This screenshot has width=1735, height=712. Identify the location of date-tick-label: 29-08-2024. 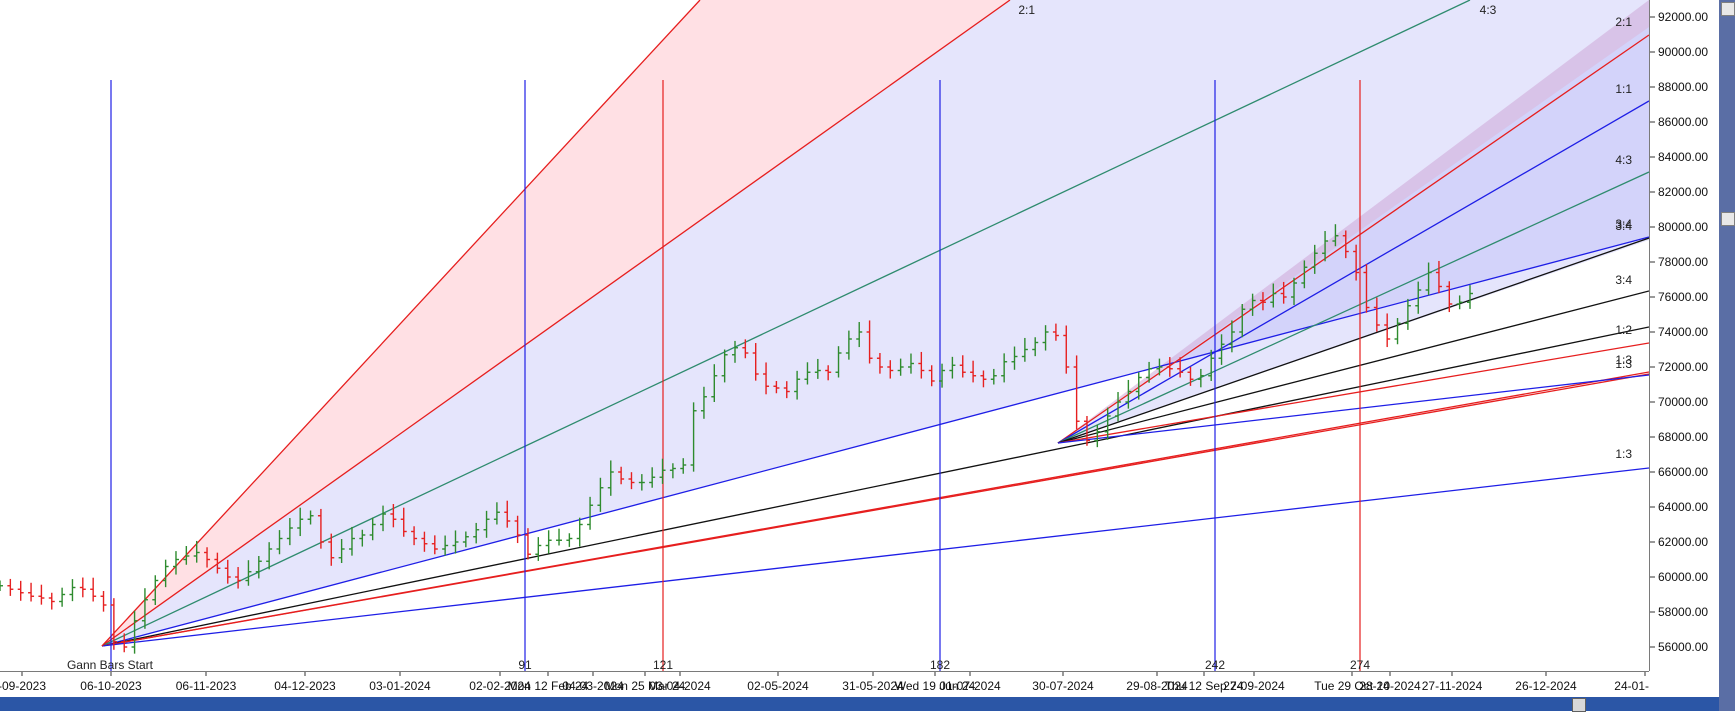
(1157, 686).